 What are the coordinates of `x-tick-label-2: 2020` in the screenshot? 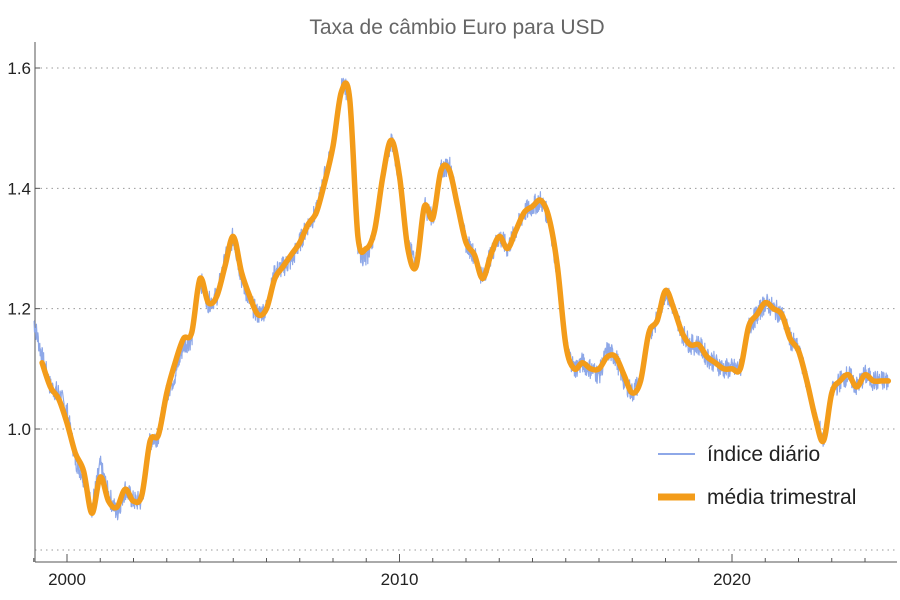 It's located at (732, 579).